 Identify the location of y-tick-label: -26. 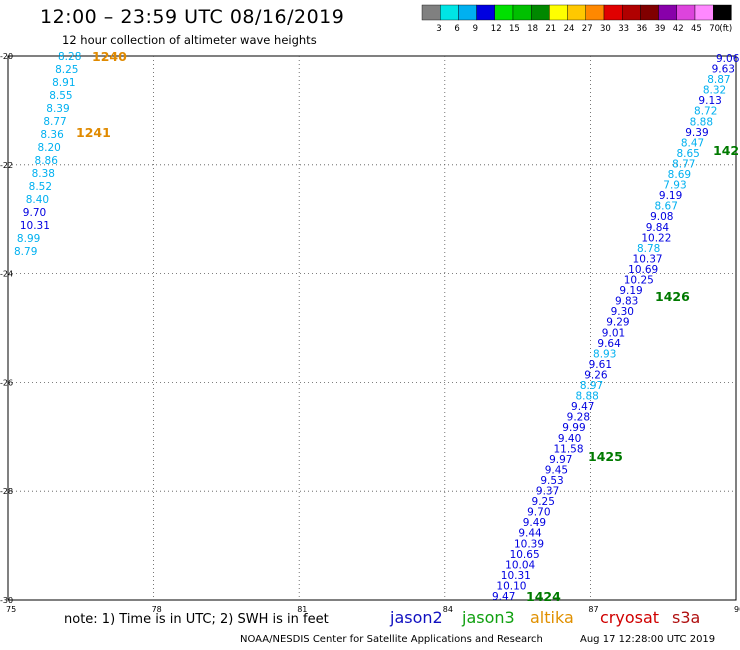
(6, 382).